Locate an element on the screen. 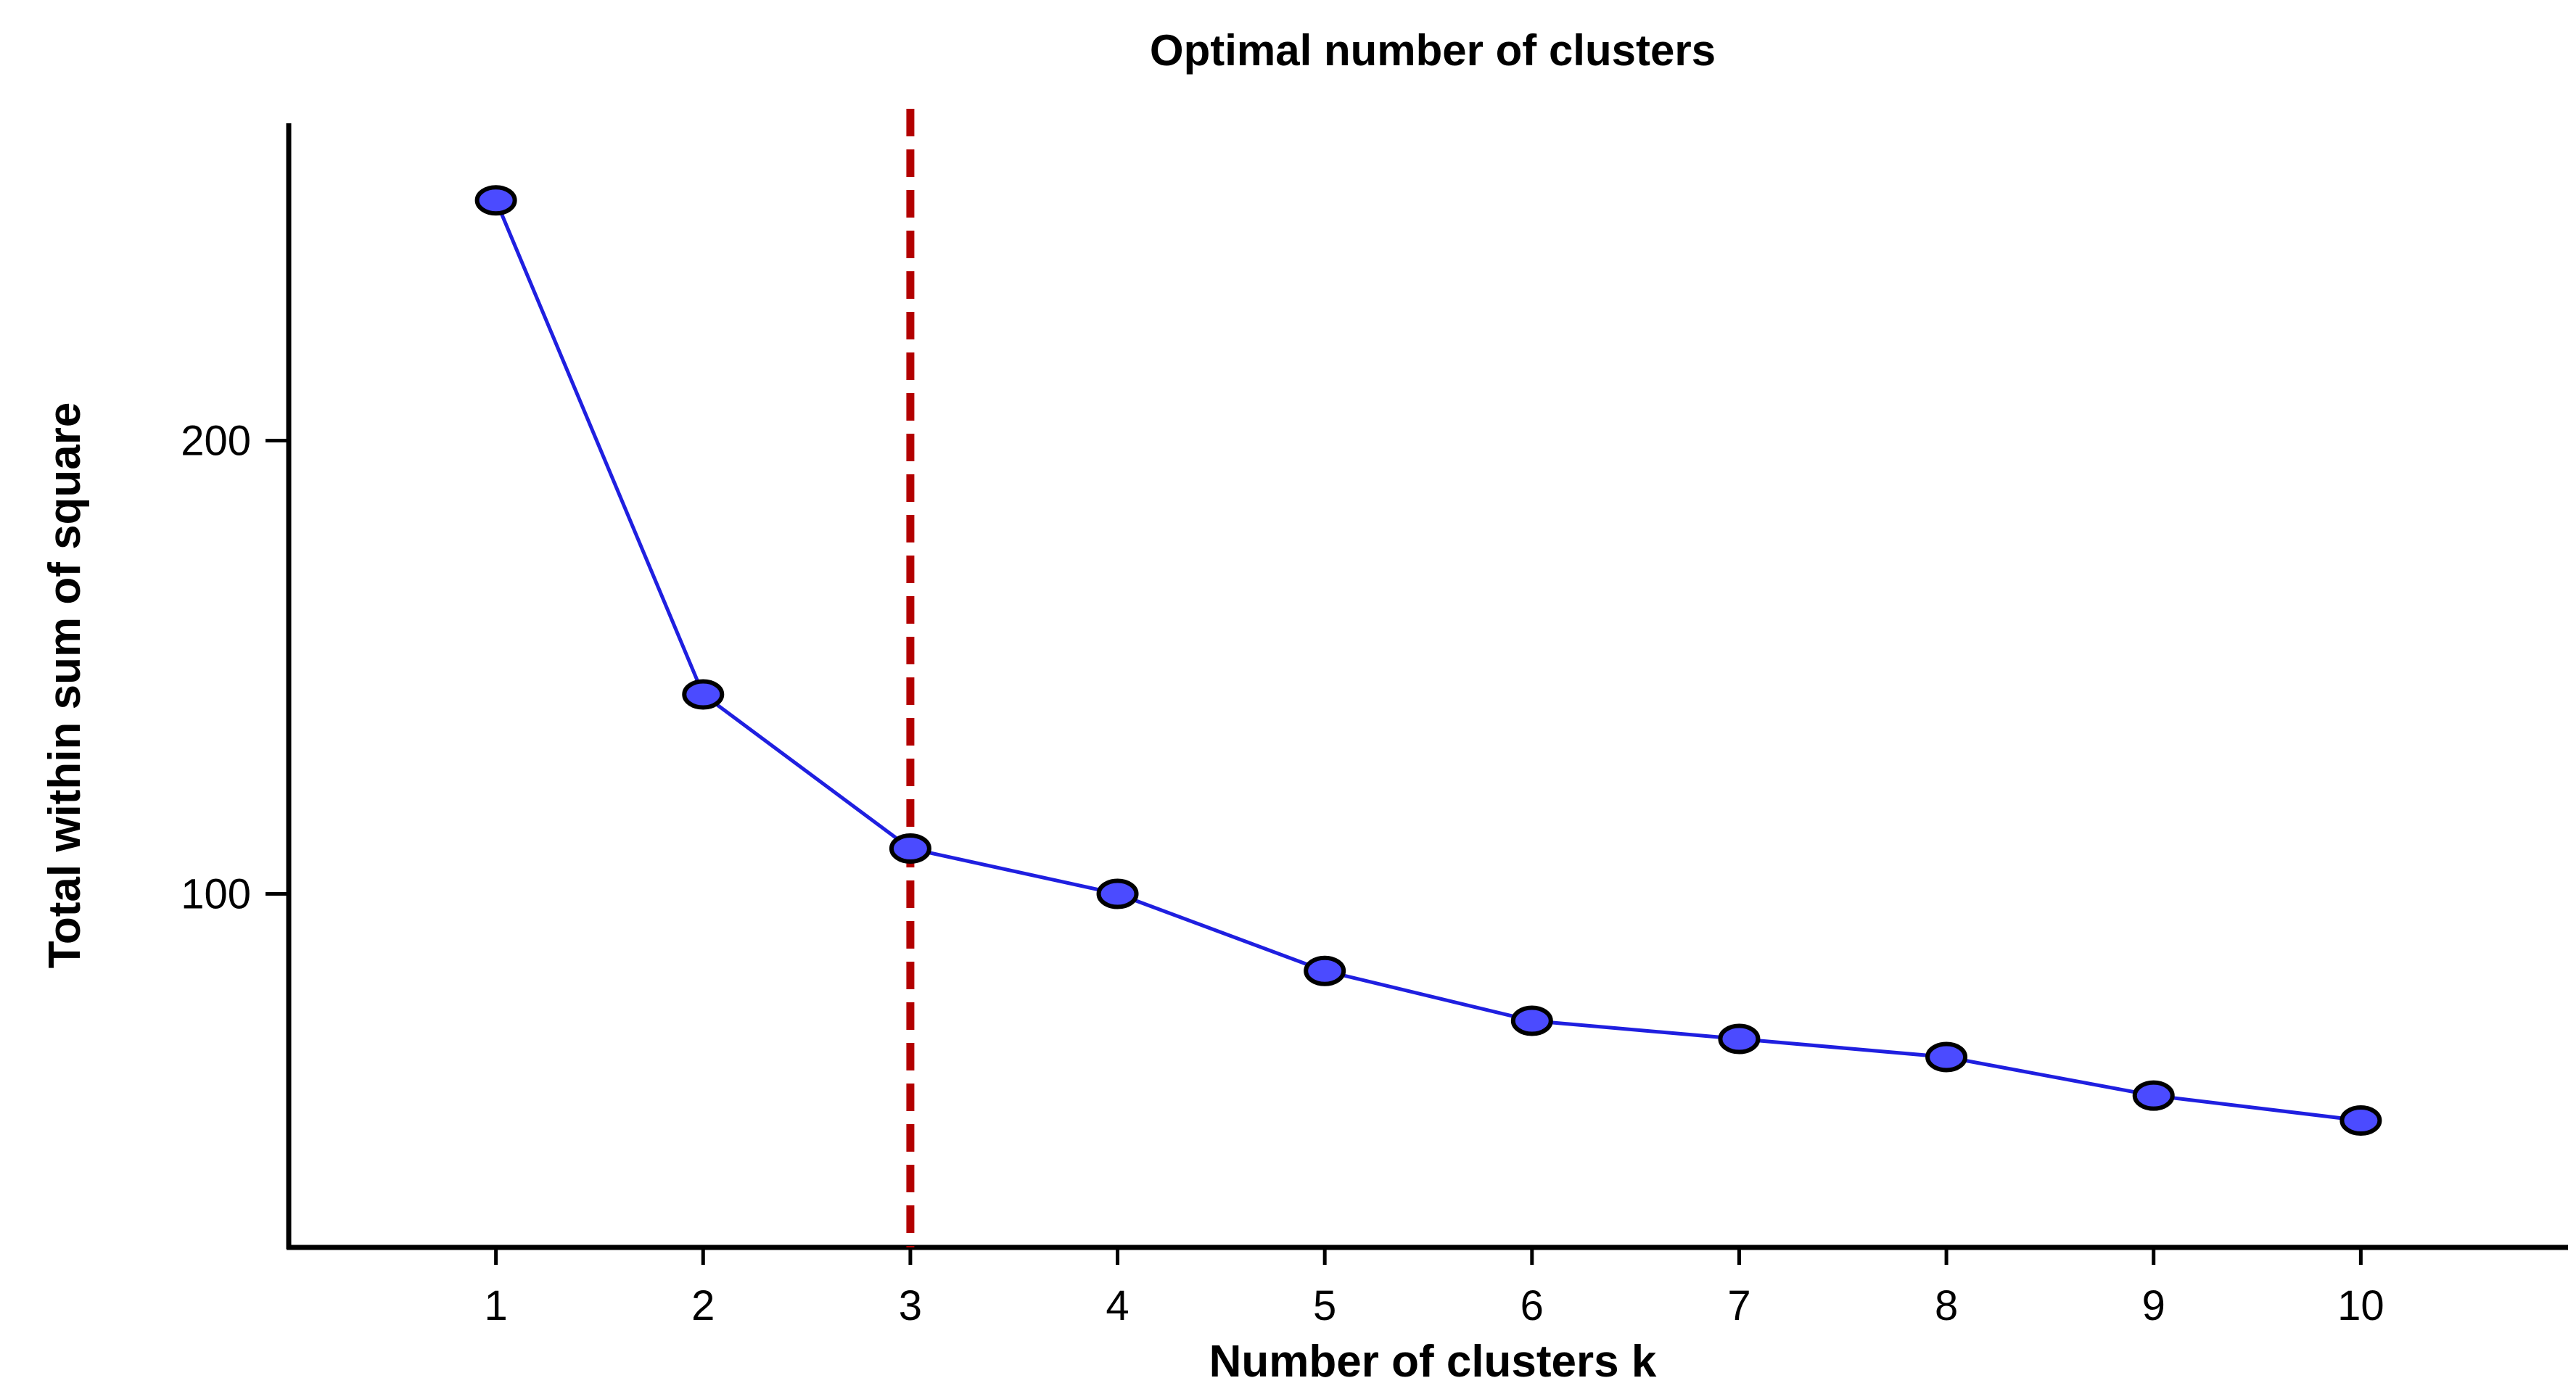 Image resolution: width=2576 pixels, height=1399 pixels. y-tick-label: 100 is located at coordinates (216, 894).